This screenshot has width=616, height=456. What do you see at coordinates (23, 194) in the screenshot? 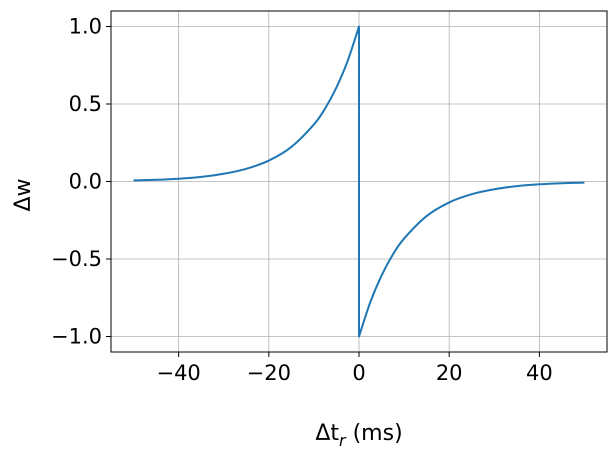
I see `y-axis-label: Δw` at bounding box center [23, 194].